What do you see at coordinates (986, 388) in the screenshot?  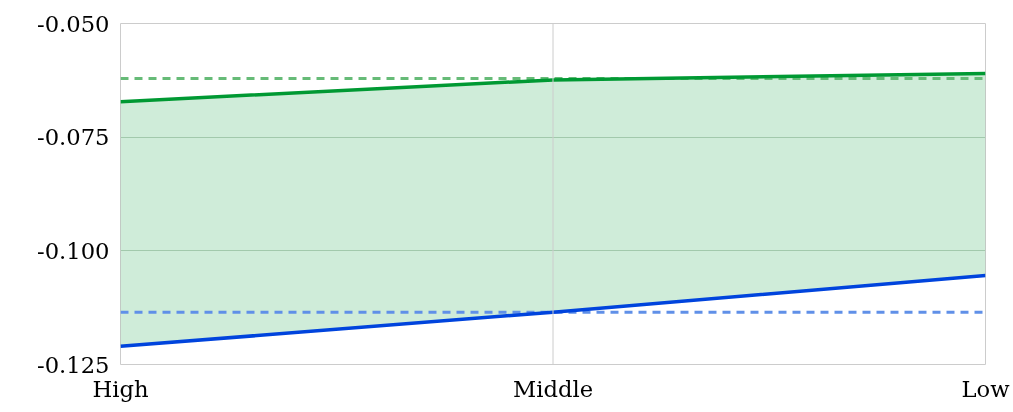 I see `x-tick-label: Low` at bounding box center [986, 388].